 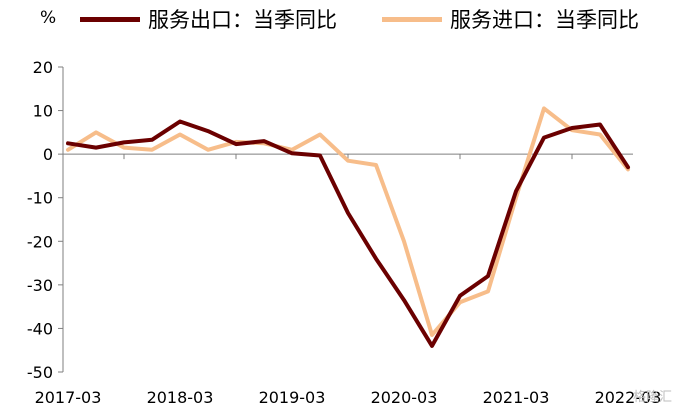 What do you see at coordinates (48, 18) in the screenshot?
I see `y-axis-unit-label: %` at bounding box center [48, 18].